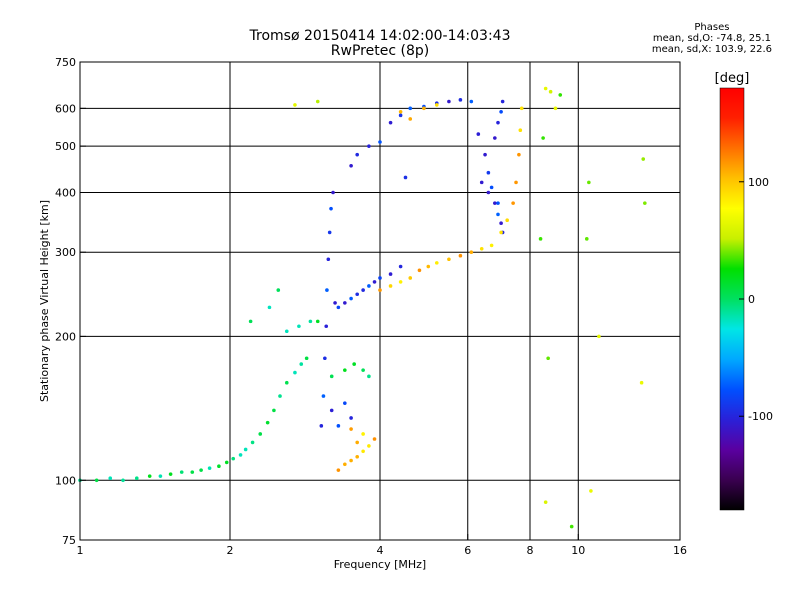 The width and height of the screenshot is (800, 604). Describe the element at coordinates (751, 299) in the screenshot. I see `colorbar-tick-label: 0` at that location.